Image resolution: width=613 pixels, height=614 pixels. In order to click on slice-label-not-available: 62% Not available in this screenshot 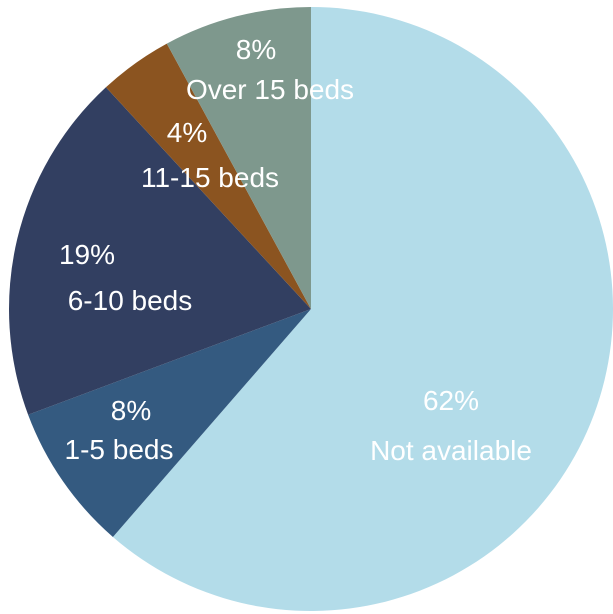, I will do `click(451, 425)`.